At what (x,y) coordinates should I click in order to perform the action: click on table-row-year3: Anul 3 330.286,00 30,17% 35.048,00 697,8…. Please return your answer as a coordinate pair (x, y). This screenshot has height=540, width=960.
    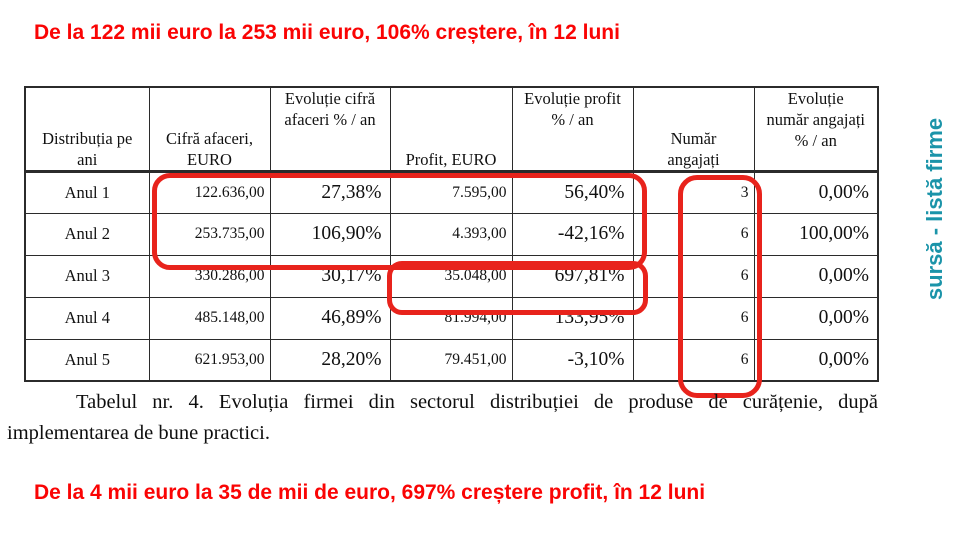
    Looking at the image, I should click on (451, 276).